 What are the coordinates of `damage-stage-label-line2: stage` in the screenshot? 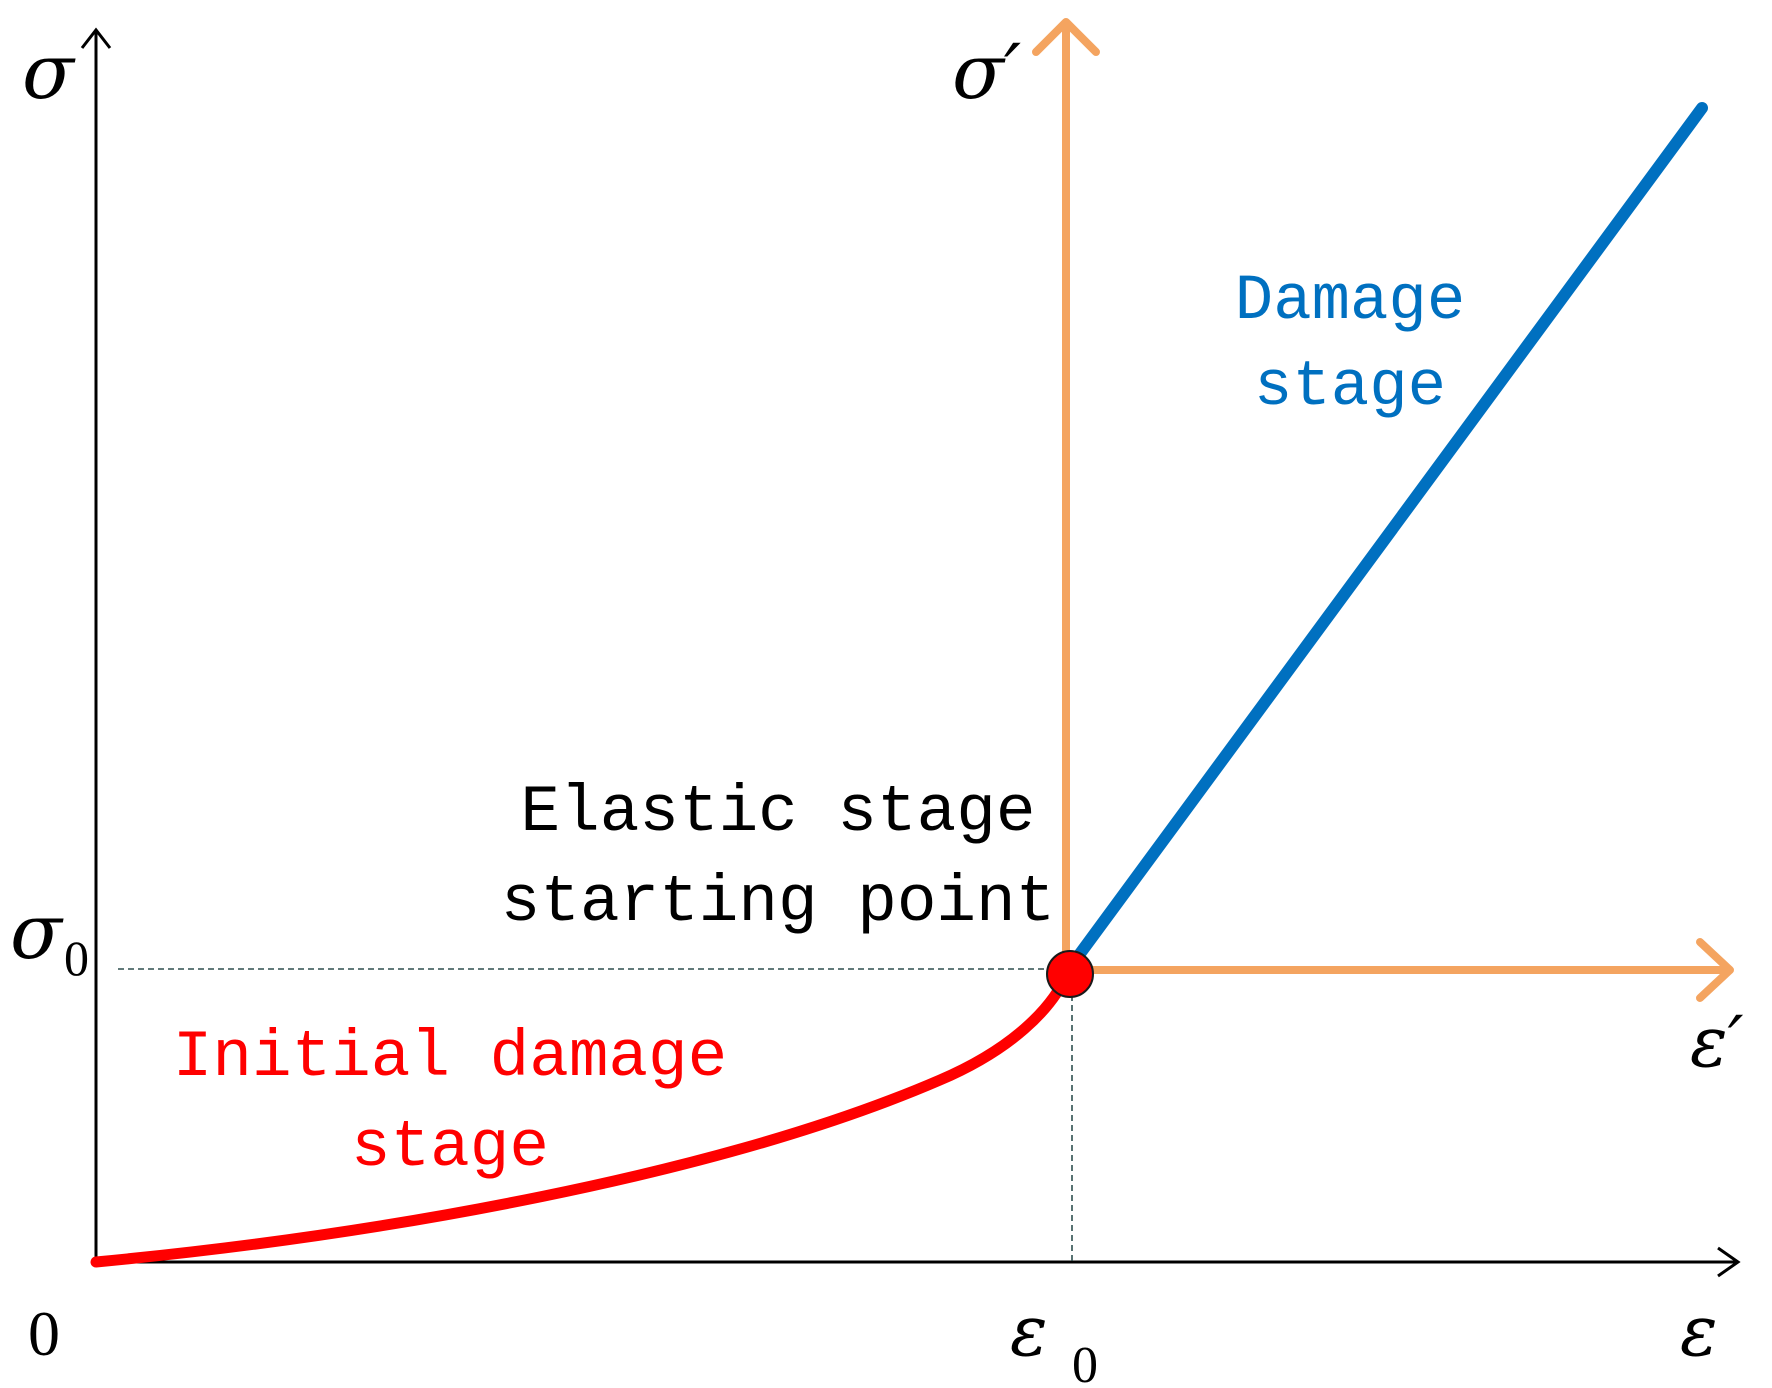 It's located at (1350, 388).